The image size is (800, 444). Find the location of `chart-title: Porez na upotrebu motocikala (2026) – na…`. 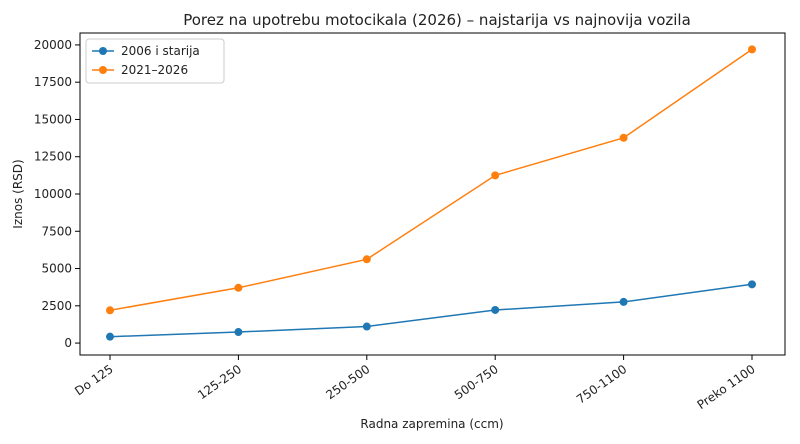

chart-title: Porez na upotrebu motocikala (2026) – na… is located at coordinates (437, 20).